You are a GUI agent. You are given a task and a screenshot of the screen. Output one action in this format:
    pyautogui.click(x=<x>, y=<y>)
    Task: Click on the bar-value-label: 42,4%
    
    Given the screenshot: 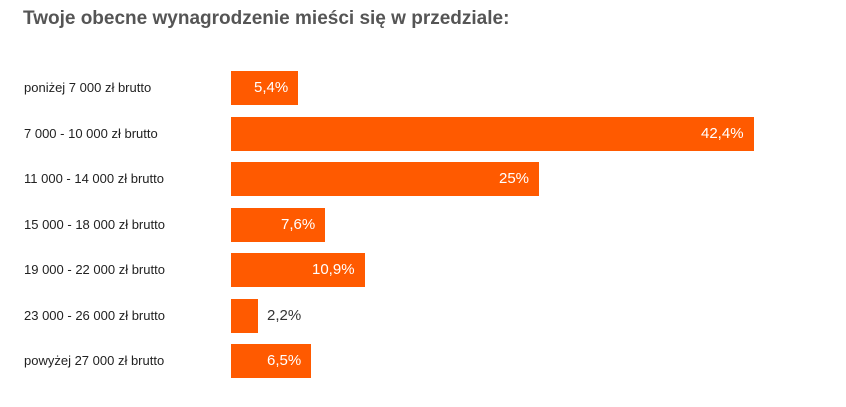 What is the action you would take?
    pyautogui.click(x=722, y=133)
    